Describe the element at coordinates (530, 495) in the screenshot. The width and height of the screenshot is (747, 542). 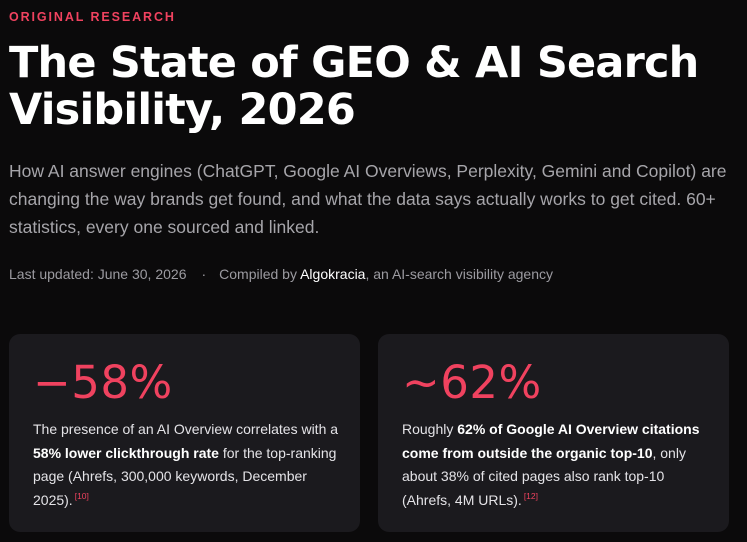
I see `citation-link: [12]` at that location.